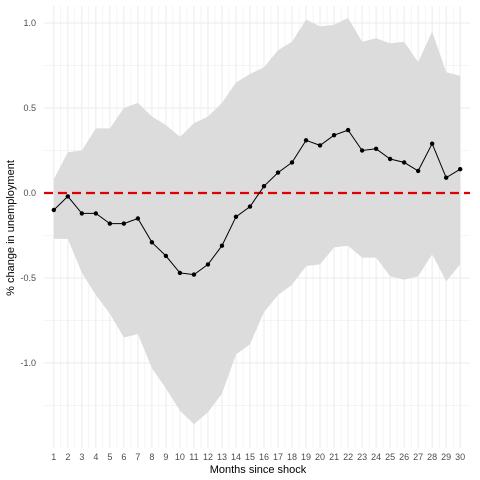 Image resolution: width=480 pixels, height=480 pixels. I want to click on x-tick-label-11: 11, so click(193, 457).